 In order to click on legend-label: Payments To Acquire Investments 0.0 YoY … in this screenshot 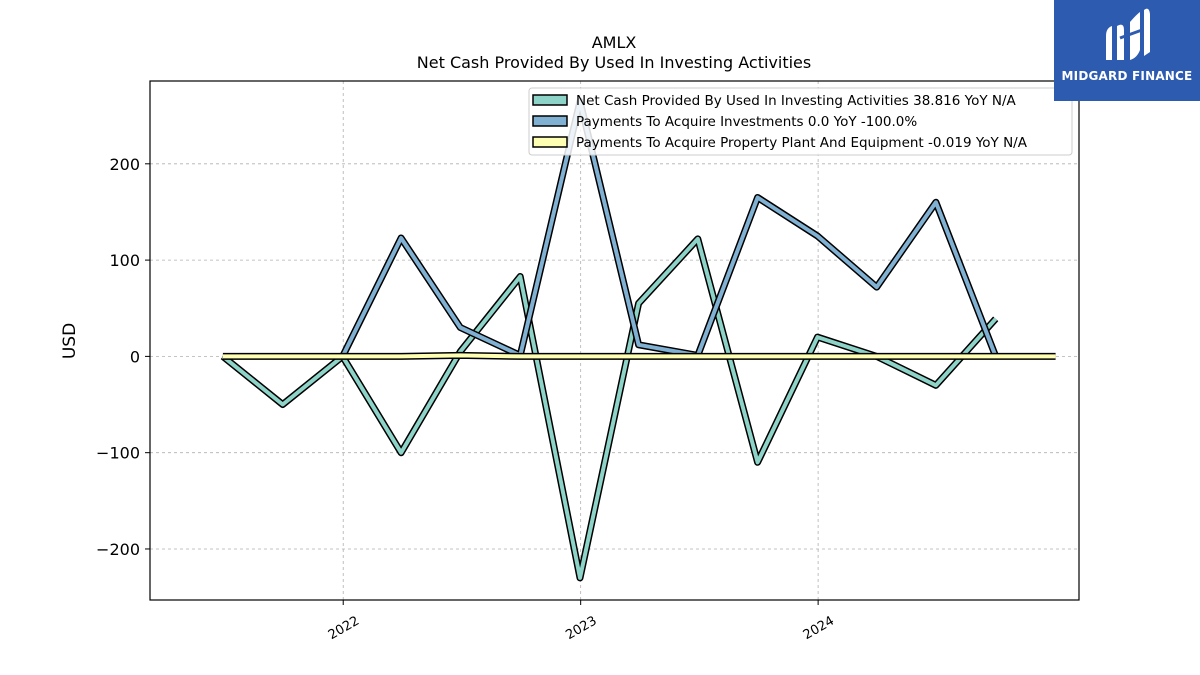, I will do `click(746, 122)`.